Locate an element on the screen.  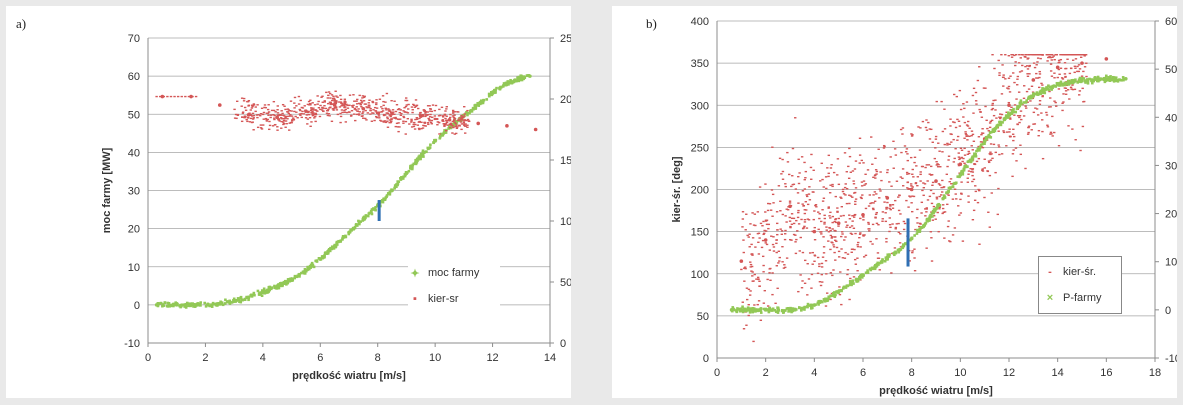
x-tick-label: 14 is located at coordinates (1058, 373).